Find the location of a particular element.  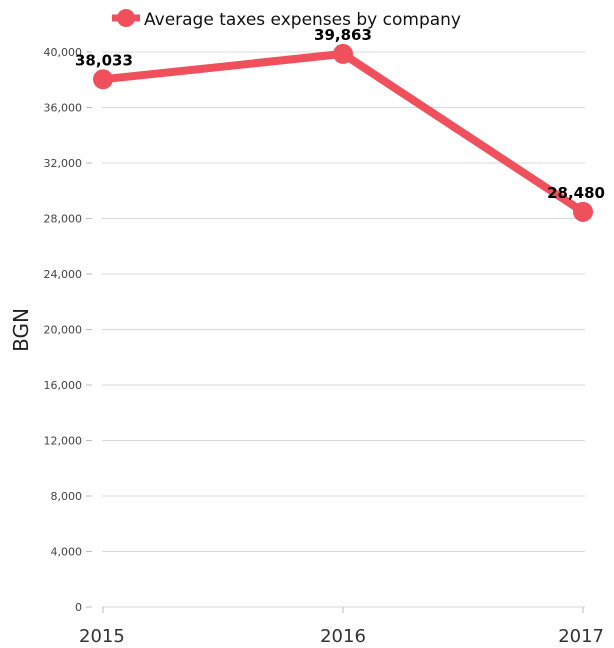

y-tick-label: 4,000 is located at coordinates (67, 552).